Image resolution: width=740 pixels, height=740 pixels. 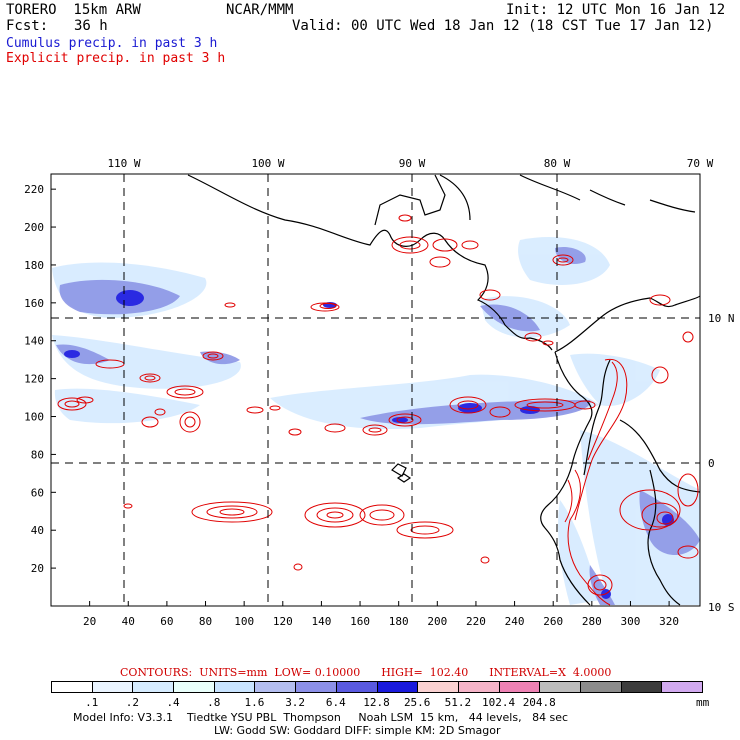 I want to click on colorbar-label: .8, so click(x=214, y=702).